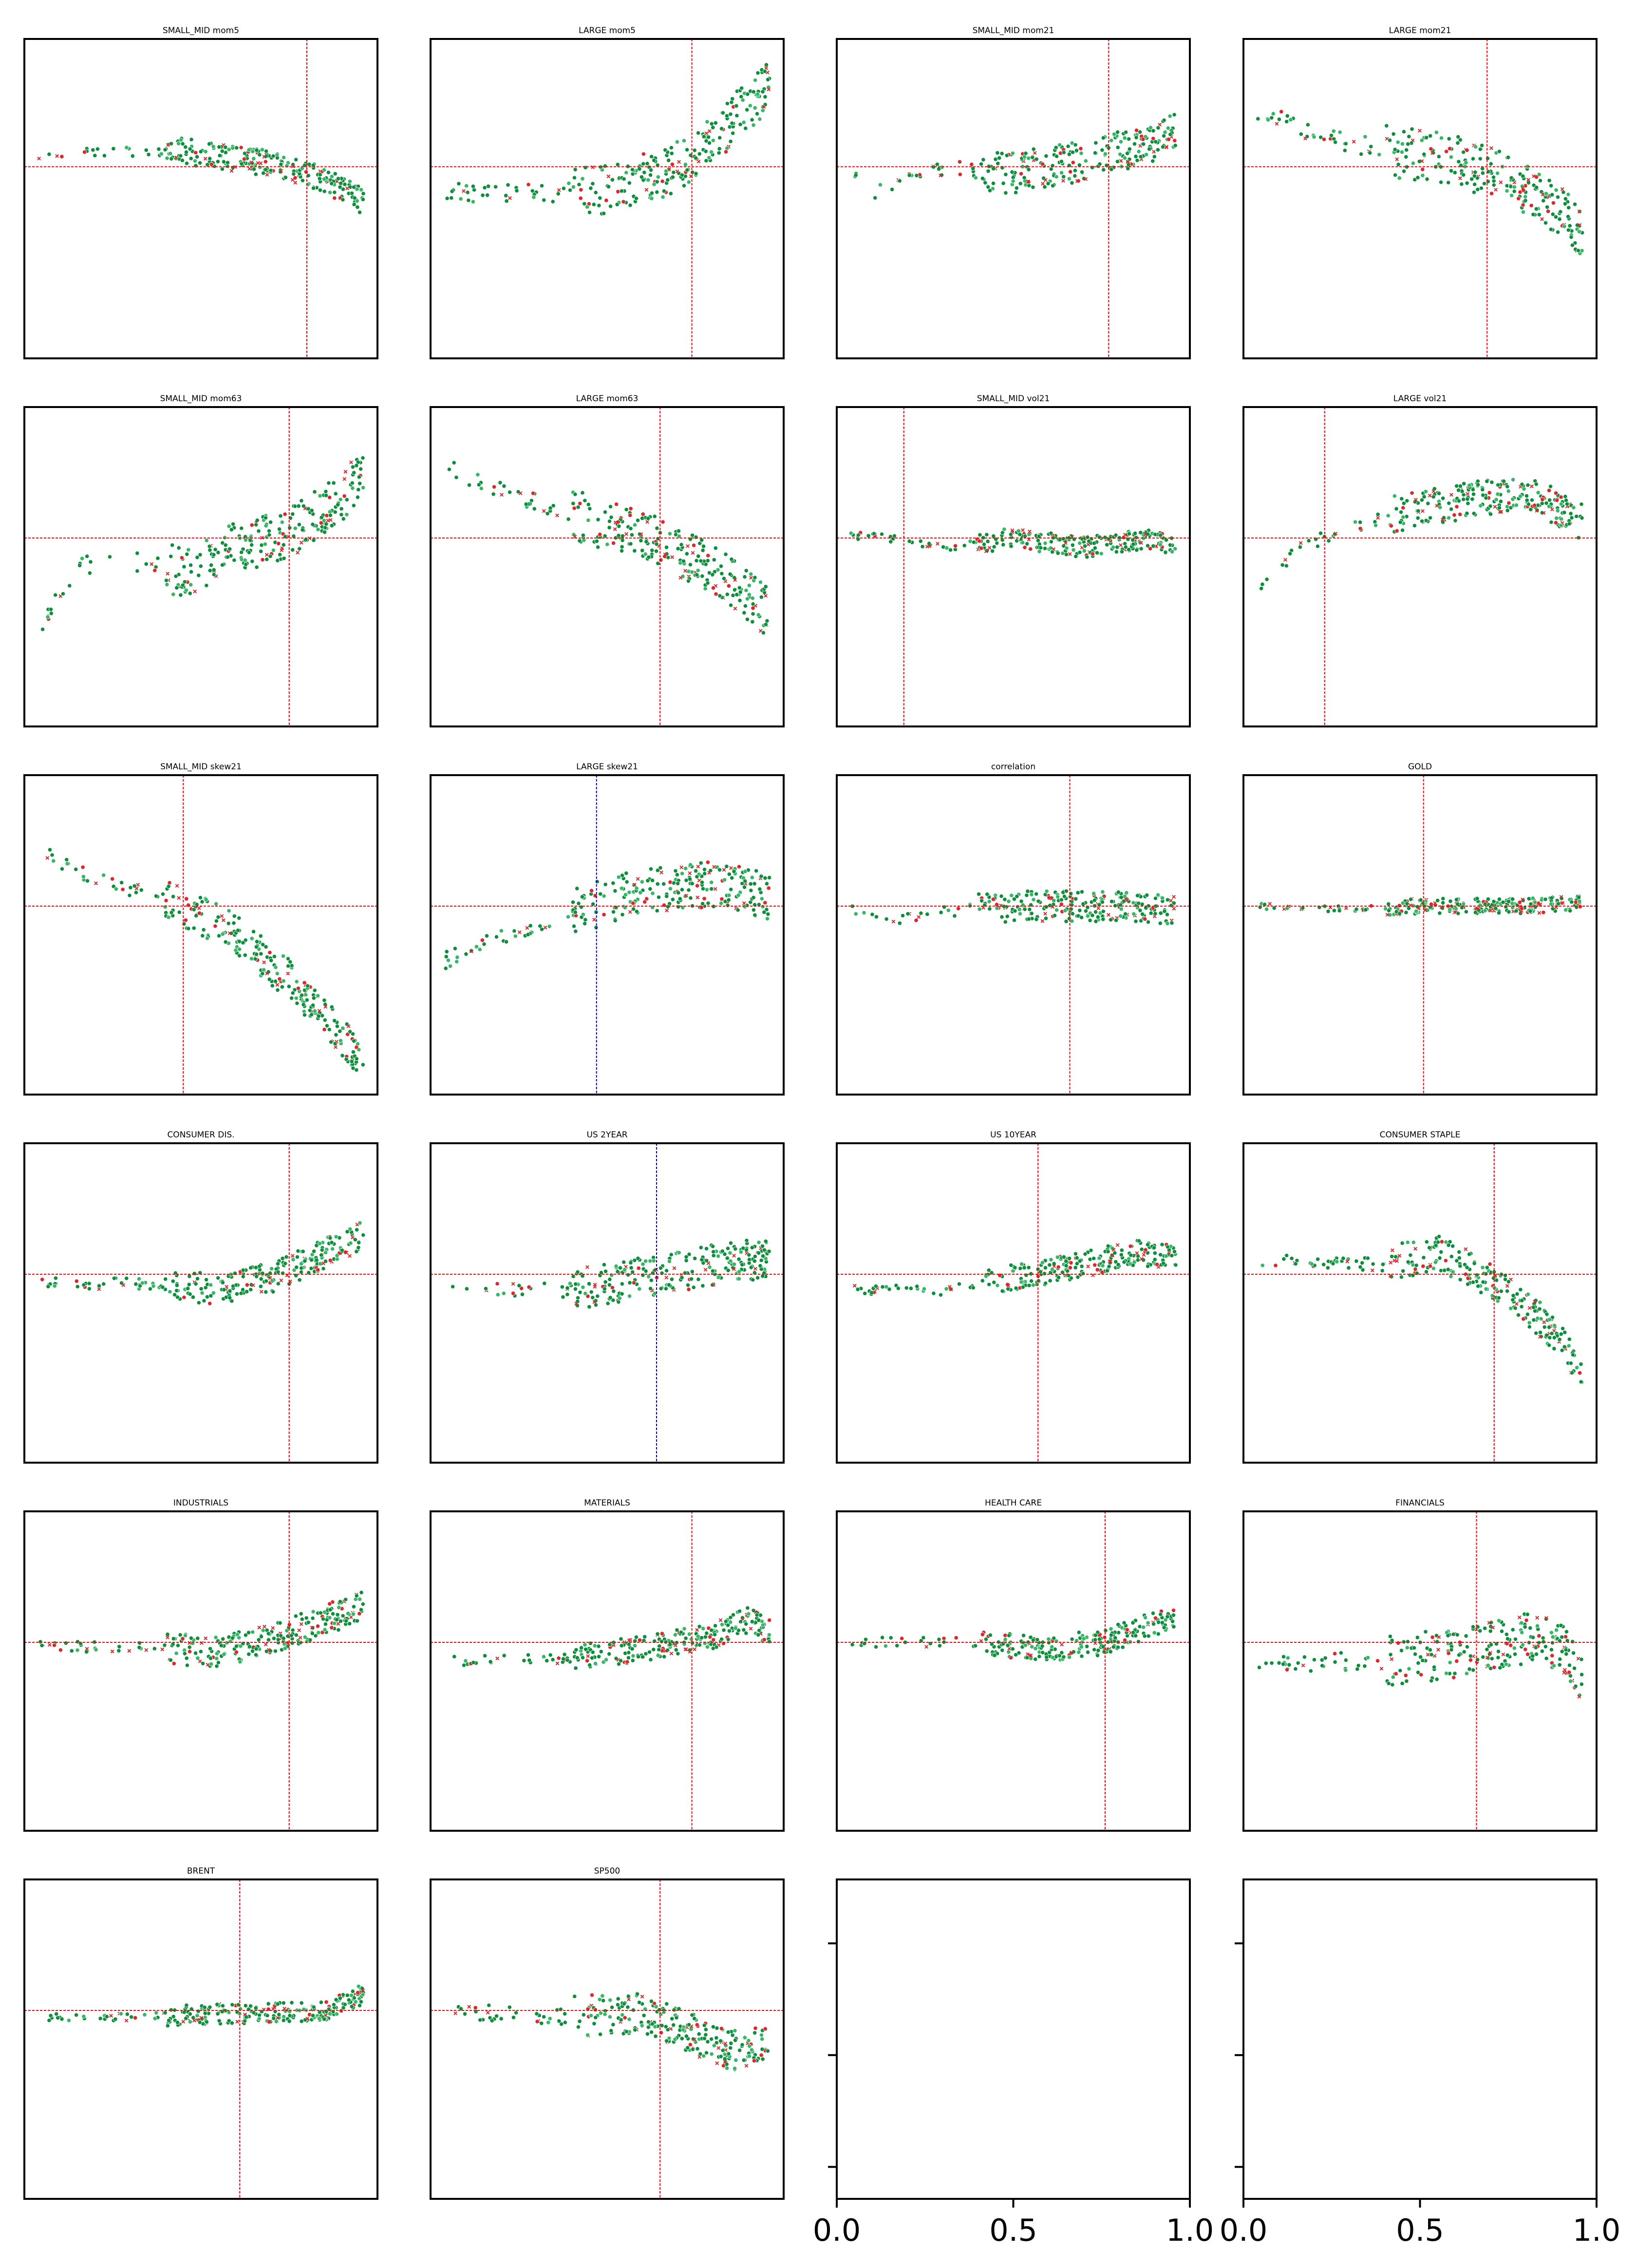  Describe the element at coordinates (201, 767) in the screenshot. I see `subplot-title: SMALL_MID skew21` at that location.